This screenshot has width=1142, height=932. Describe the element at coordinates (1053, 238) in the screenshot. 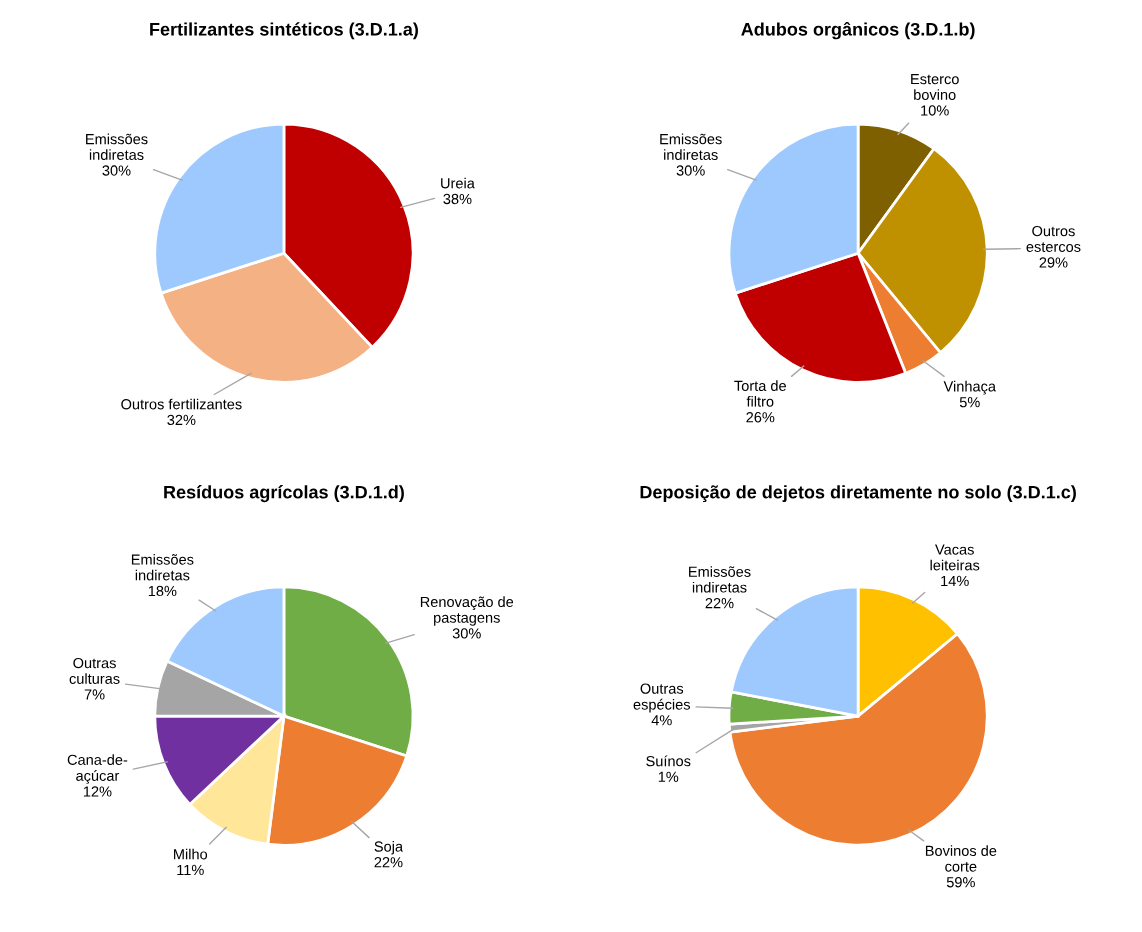

I see `slice-label: Outros estercos` at that location.